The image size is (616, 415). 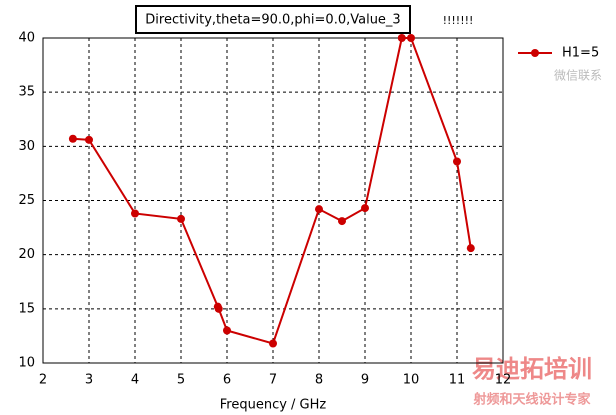 What do you see at coordinates (273, 405) in the screenshot?
I see `x-axis-label: Frequency / GHz` at bounding box center [273, 405].